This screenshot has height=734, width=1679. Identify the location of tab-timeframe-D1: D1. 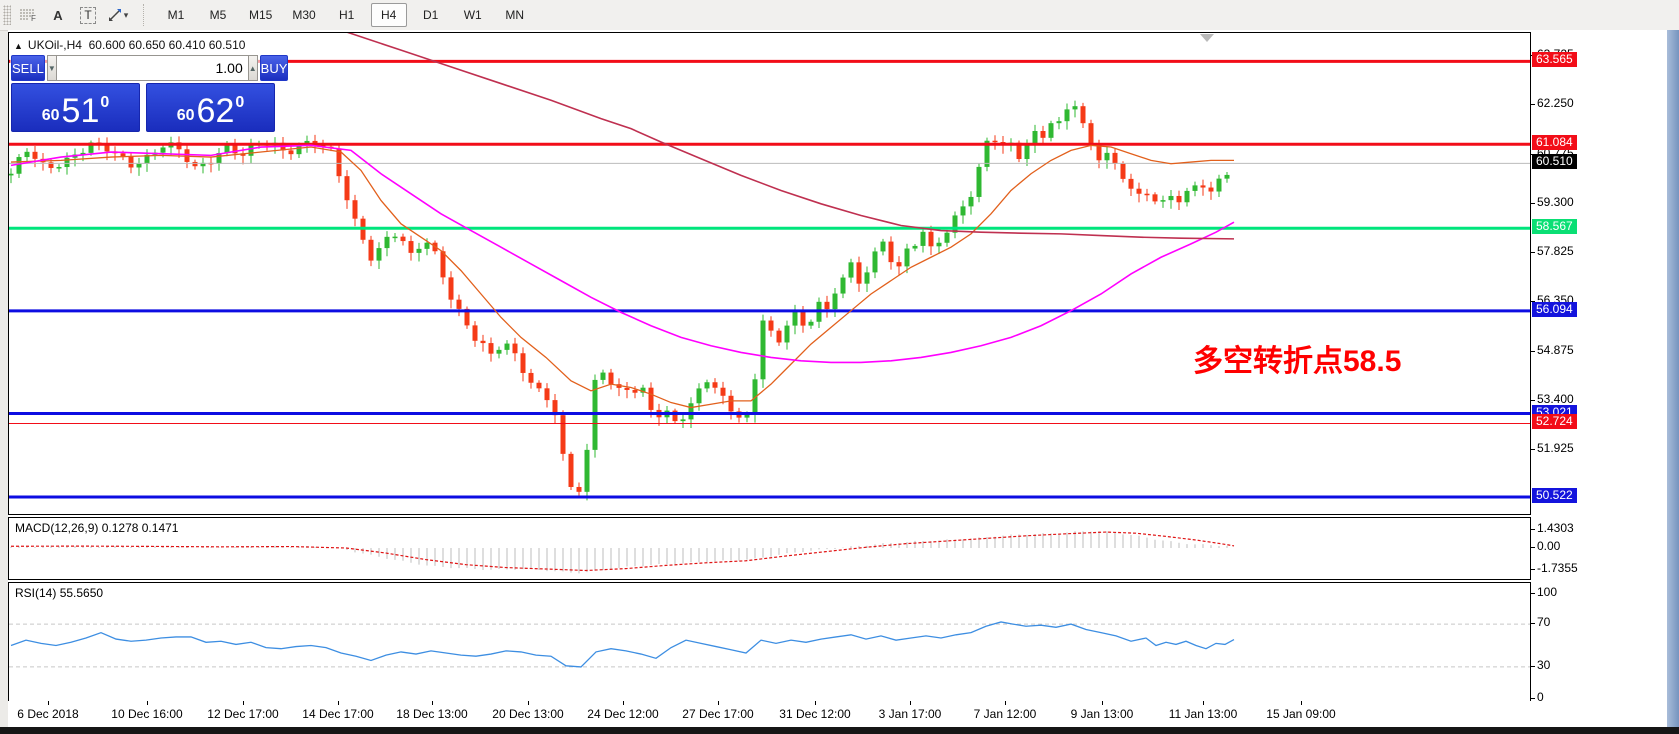
(431, 15).